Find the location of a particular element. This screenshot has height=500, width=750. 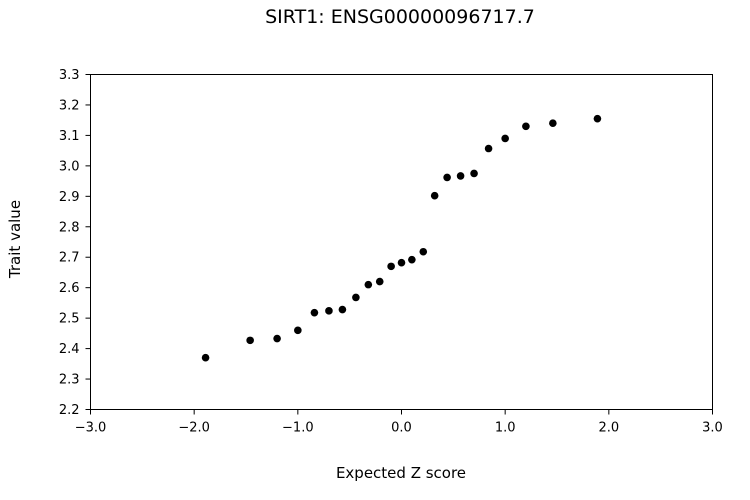

x-tick-label: 3.0 is located at coordinates (712, 428).